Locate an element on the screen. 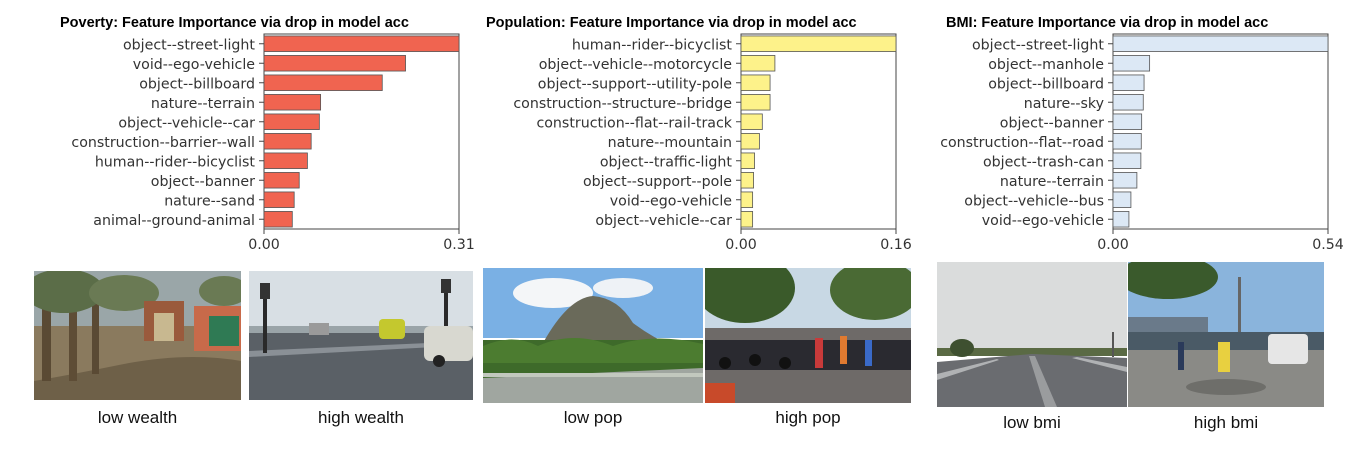 The height and width of the screenshot is (460, 1362). category-label: animal--ground-animal is located at coordinates (174, 221).